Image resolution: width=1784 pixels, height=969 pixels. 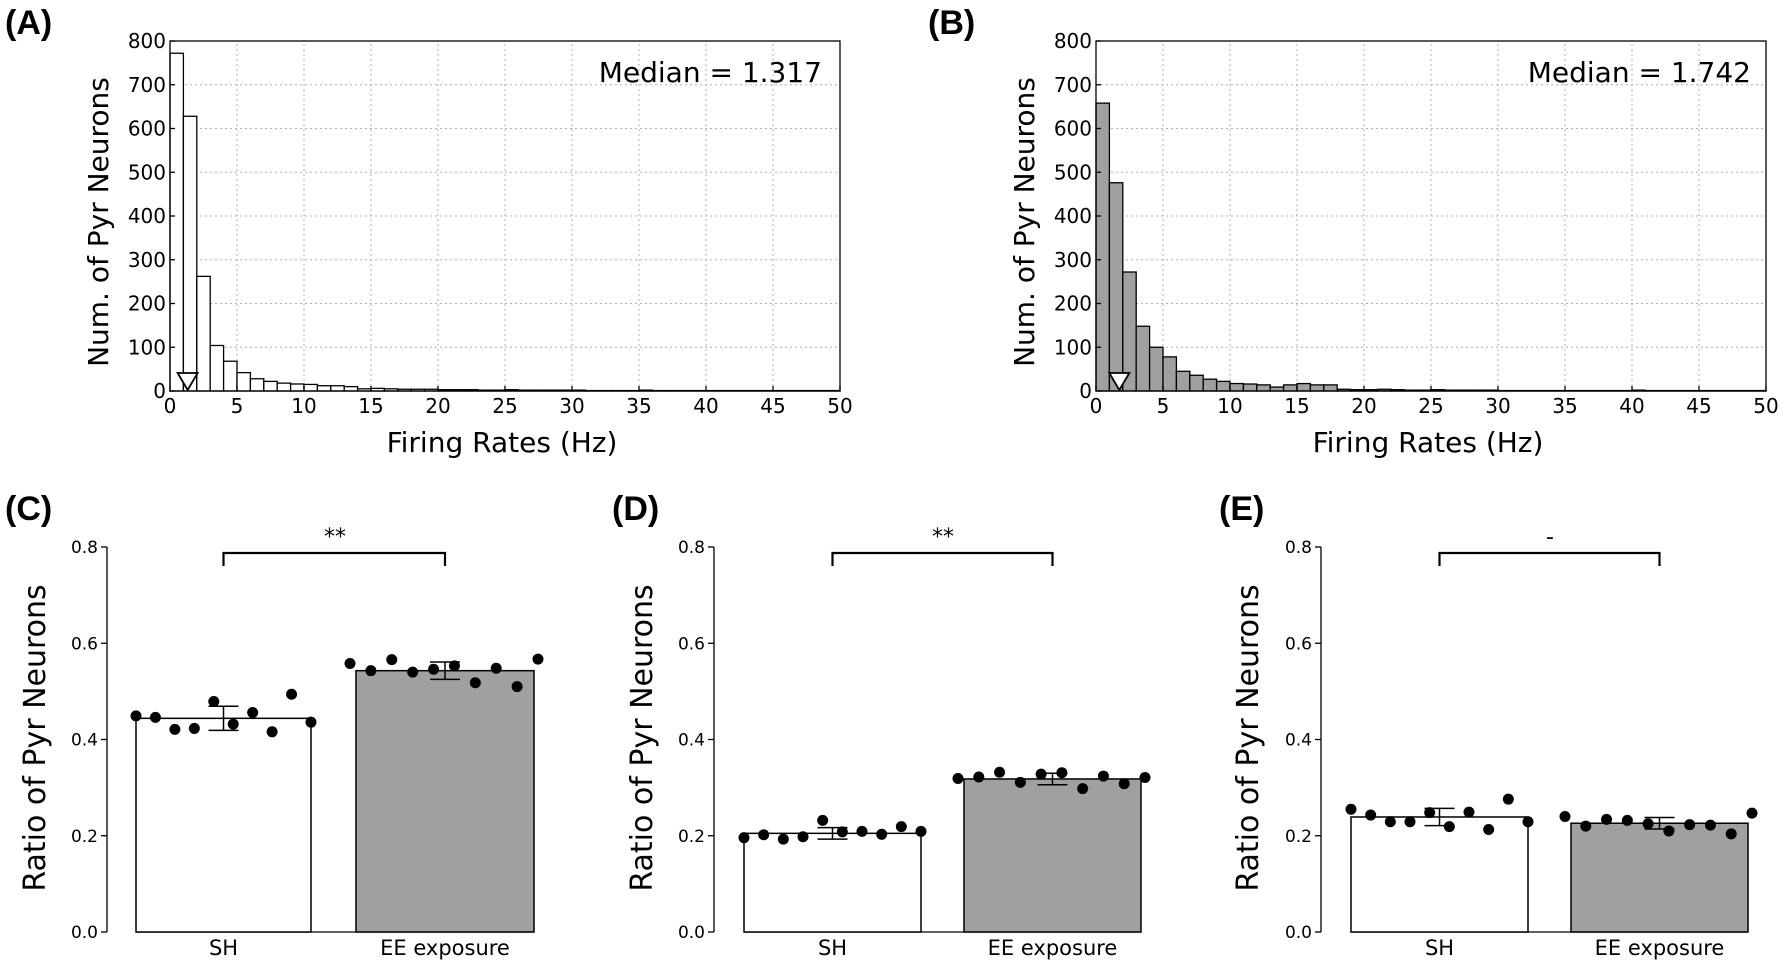 I want to click on panel-label-d: (D), so click(x=635, y=509).